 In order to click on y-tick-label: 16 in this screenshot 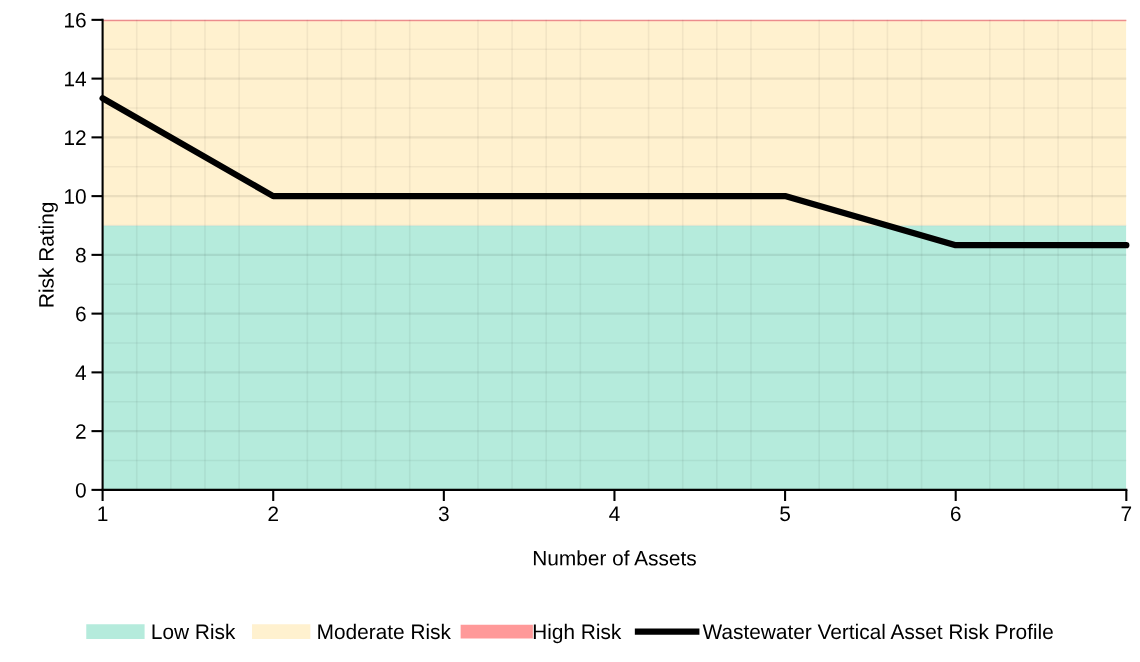, I will do `click(75, 20)`.